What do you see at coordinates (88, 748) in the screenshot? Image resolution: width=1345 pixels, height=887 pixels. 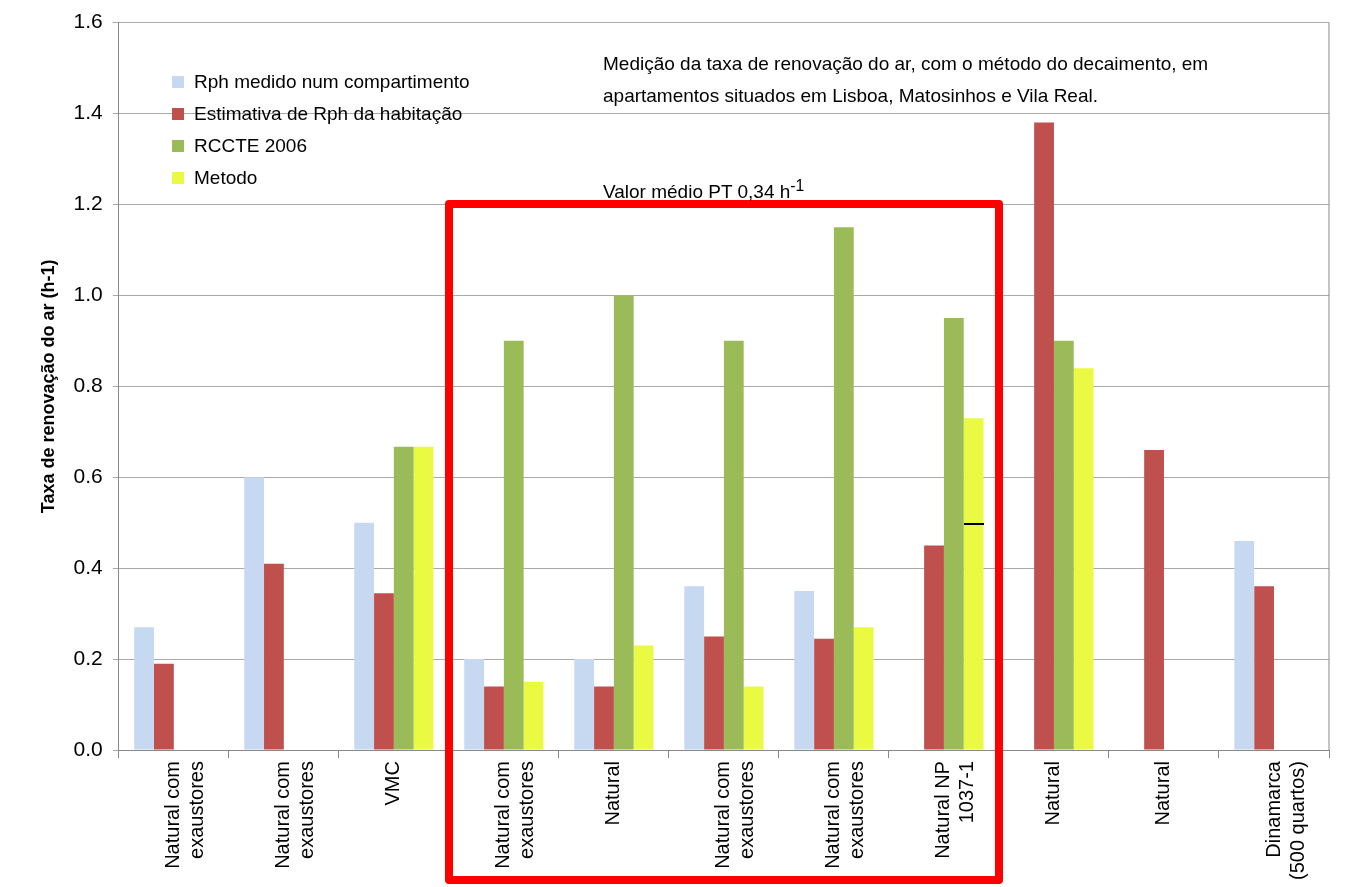 I see `y-tick-label: 0.0` at bounding box center [88, 748].